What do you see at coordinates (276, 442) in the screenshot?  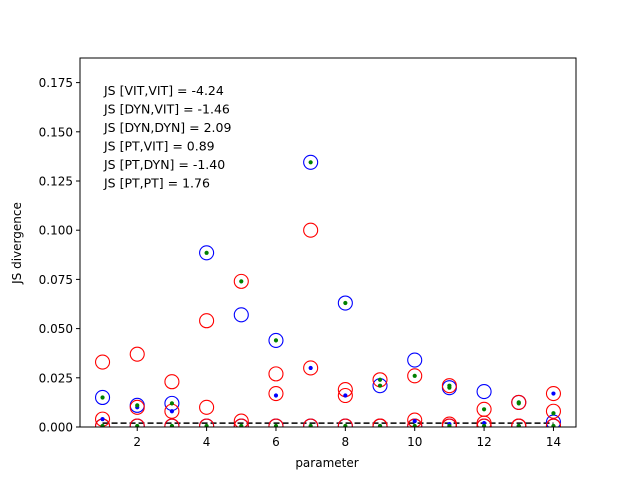 I see `x-tick-label-2: 6` at bounding box center [276, 442].